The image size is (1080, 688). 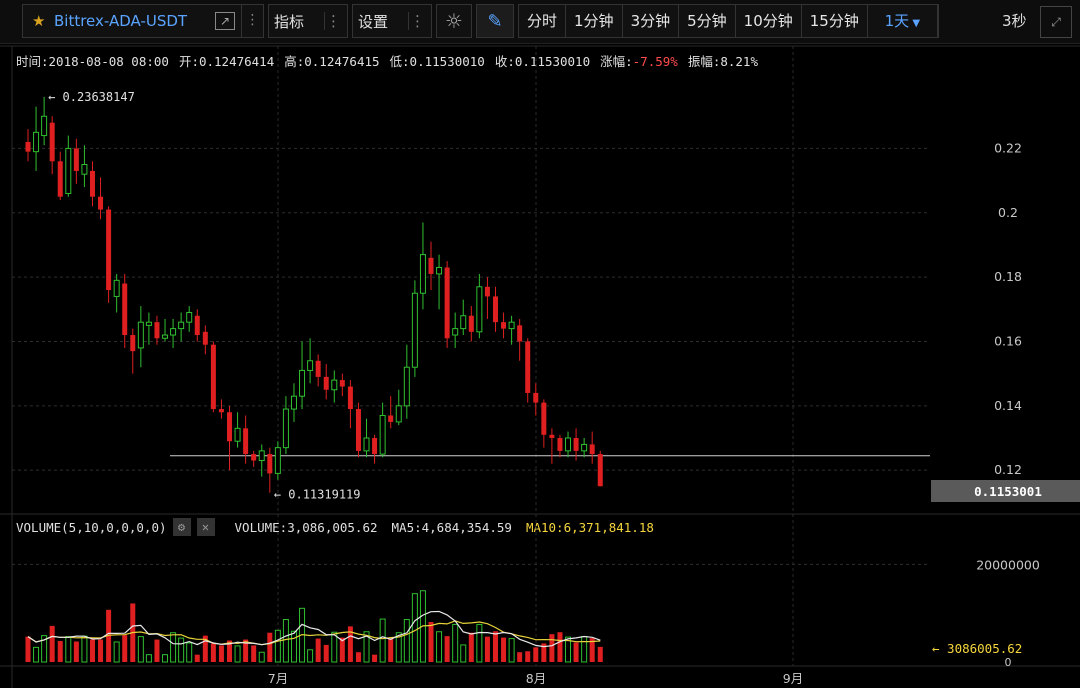 I want to click on tab-period-1day: 1天 ▼, so click(x=902, y=21).